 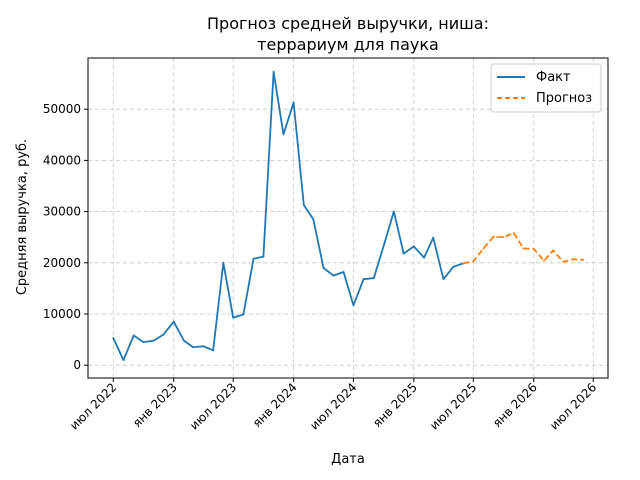 What do you see at coordinates (348, 459) in the screenshot?
I see `x-axis-label: Дата` at bounding box center [348, 459].